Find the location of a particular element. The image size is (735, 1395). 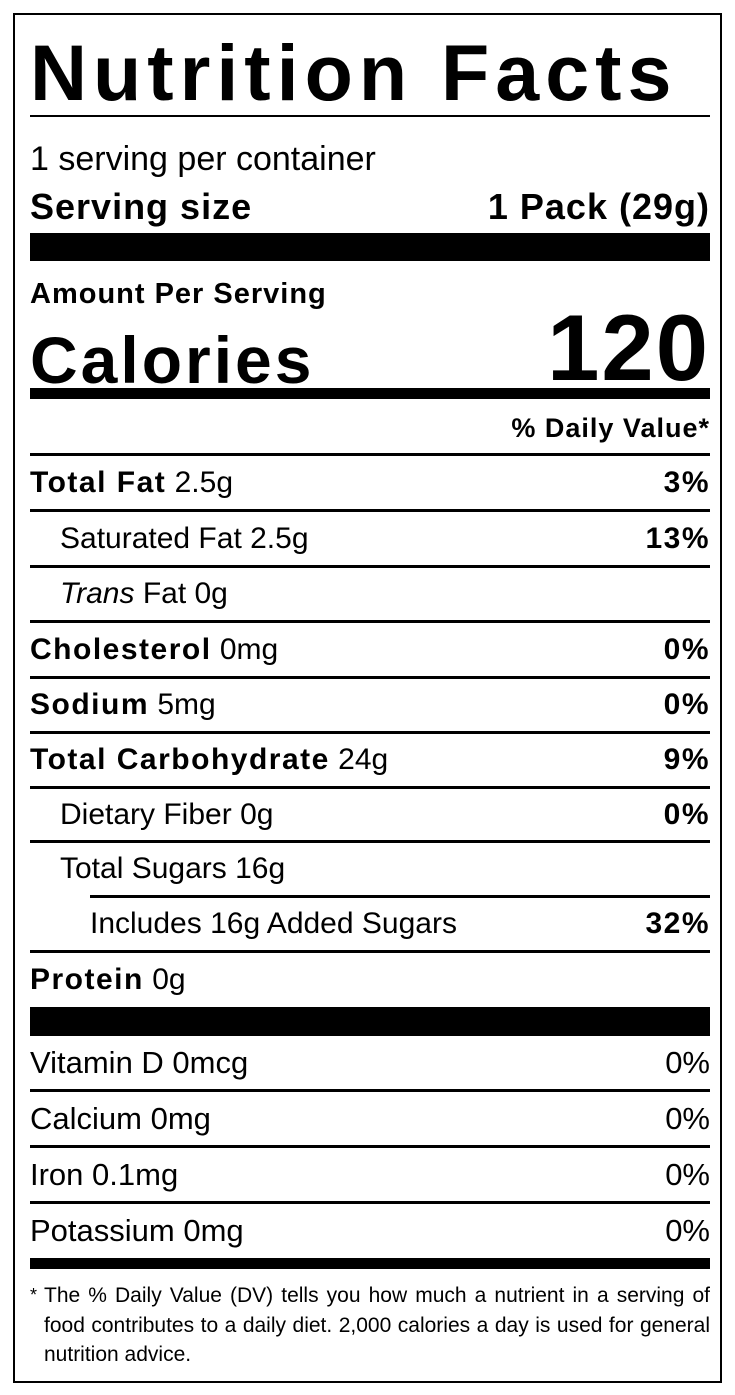

vitamin-label: Iron 0.1mg is located at coordinates (104, 1174).